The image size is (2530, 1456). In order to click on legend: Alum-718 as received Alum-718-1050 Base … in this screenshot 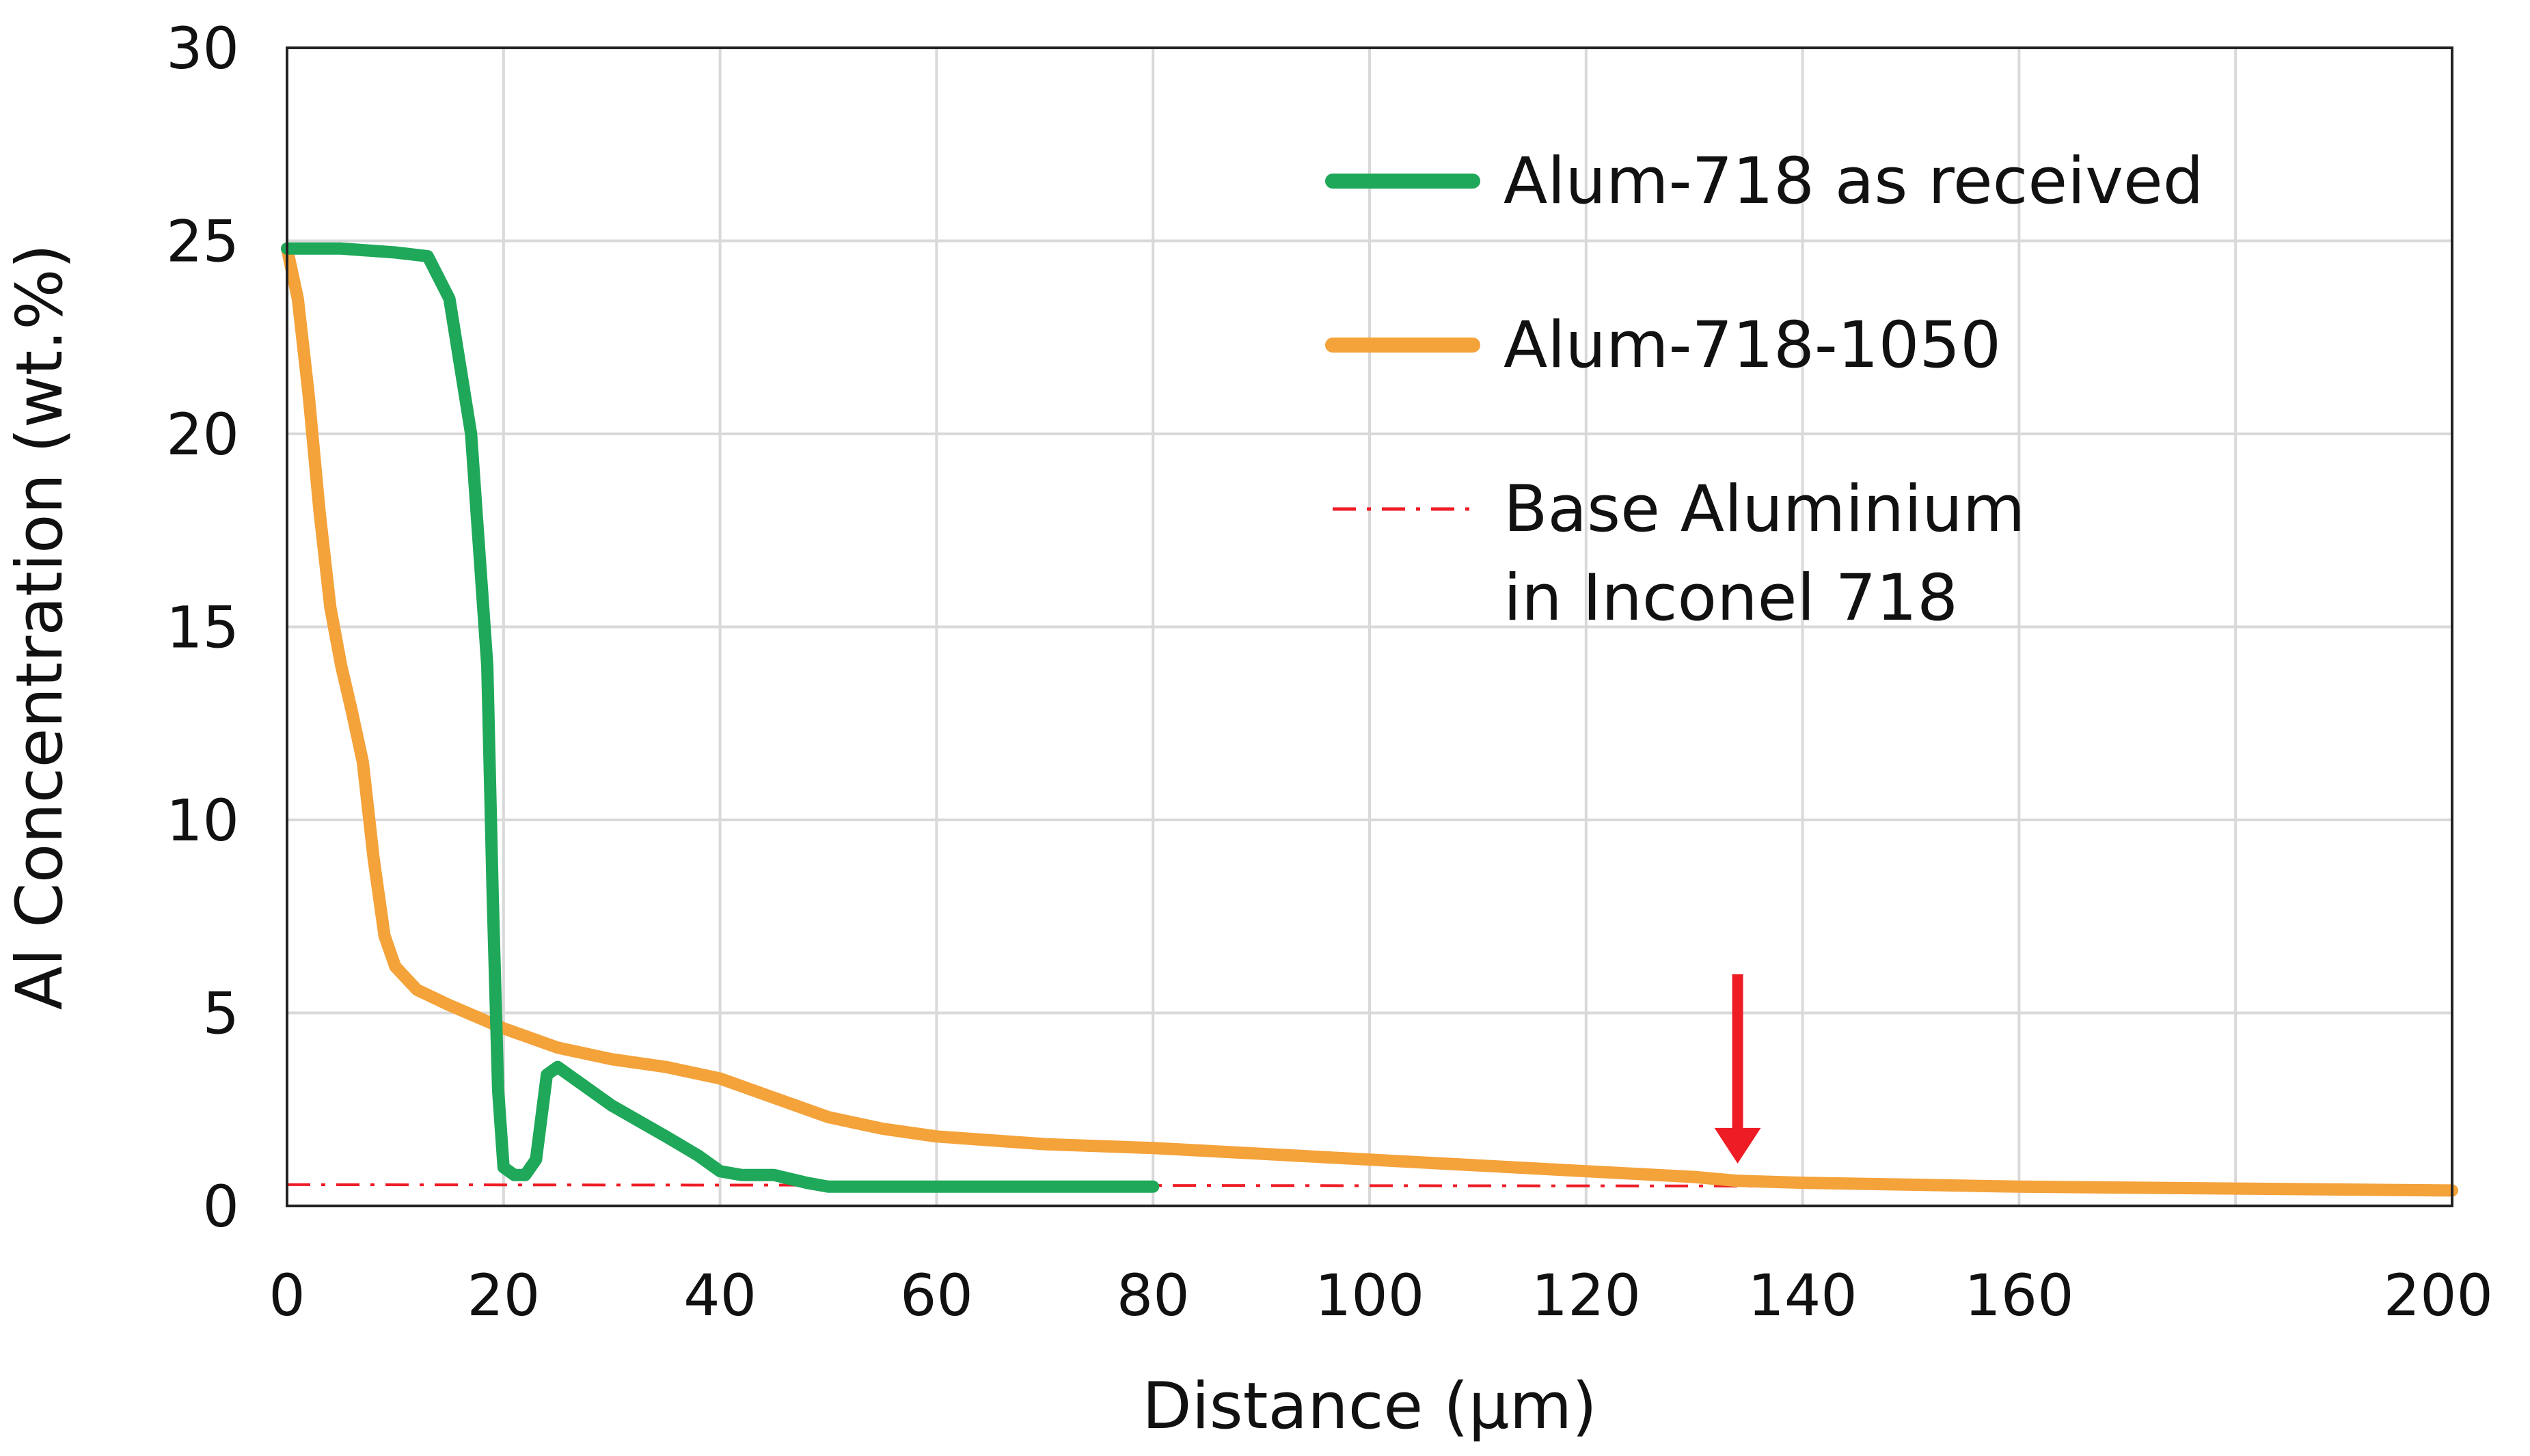, I will do `click(1764, 389)`.